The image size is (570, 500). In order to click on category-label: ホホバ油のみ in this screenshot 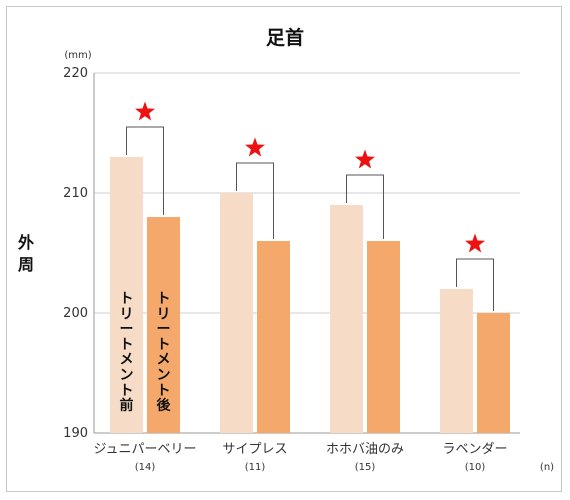, I will do `click(365, 449)`.